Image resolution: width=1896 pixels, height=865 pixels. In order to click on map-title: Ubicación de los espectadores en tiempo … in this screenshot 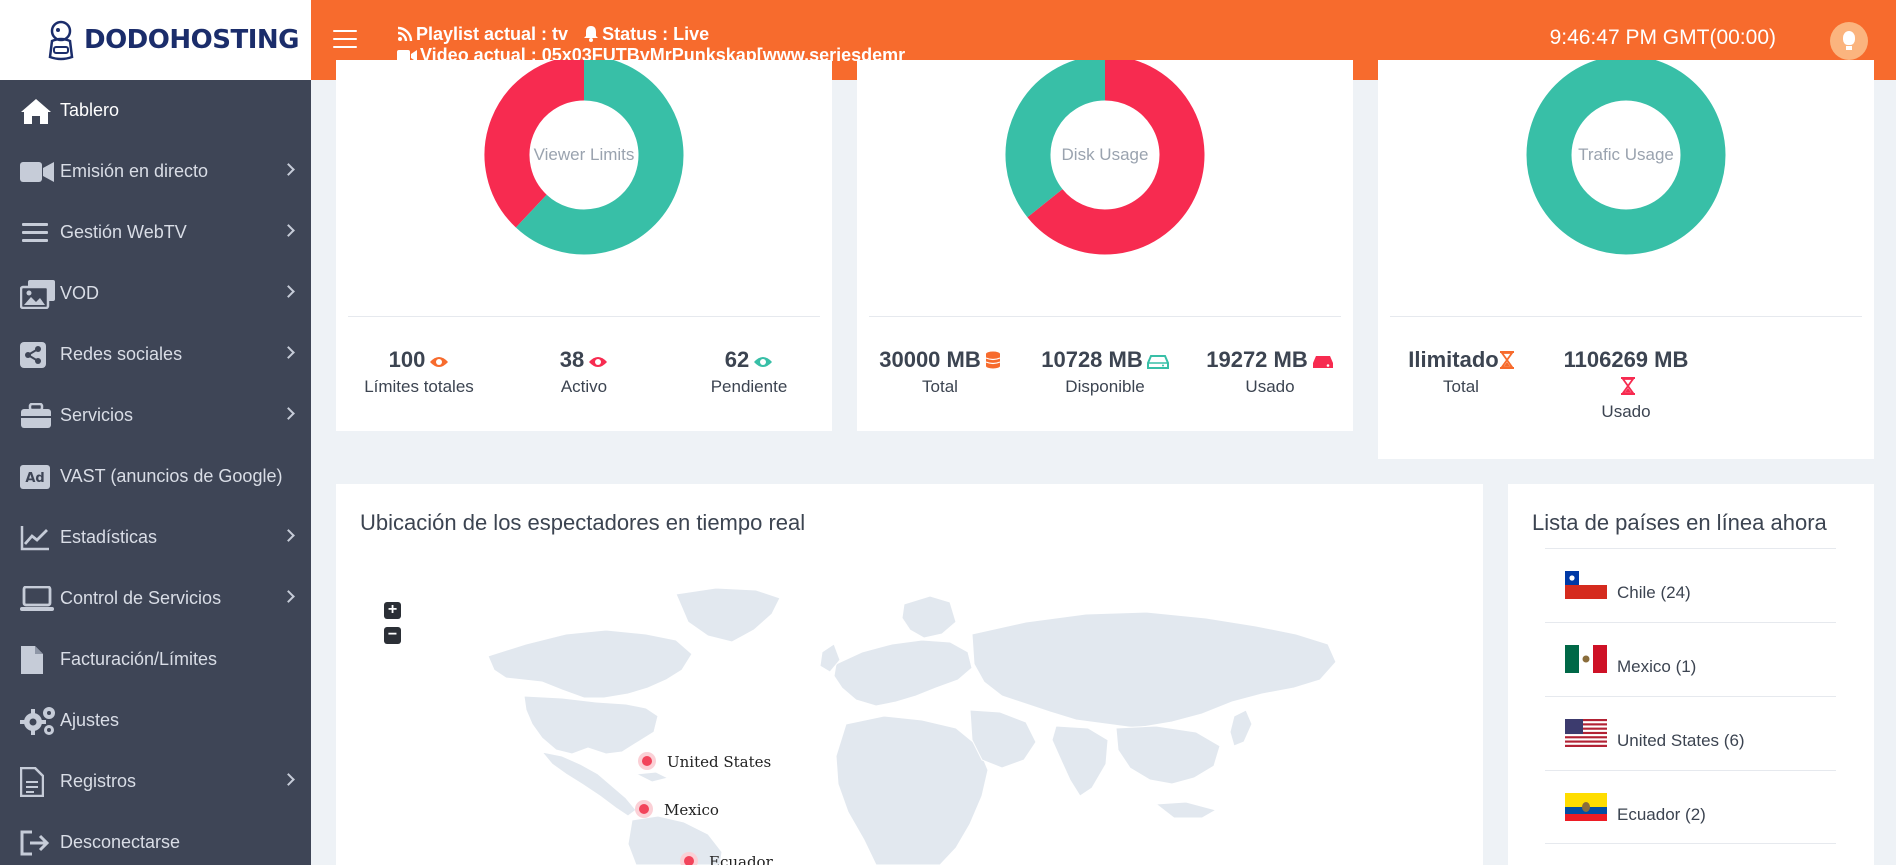, I will do `click(583, 522)`.